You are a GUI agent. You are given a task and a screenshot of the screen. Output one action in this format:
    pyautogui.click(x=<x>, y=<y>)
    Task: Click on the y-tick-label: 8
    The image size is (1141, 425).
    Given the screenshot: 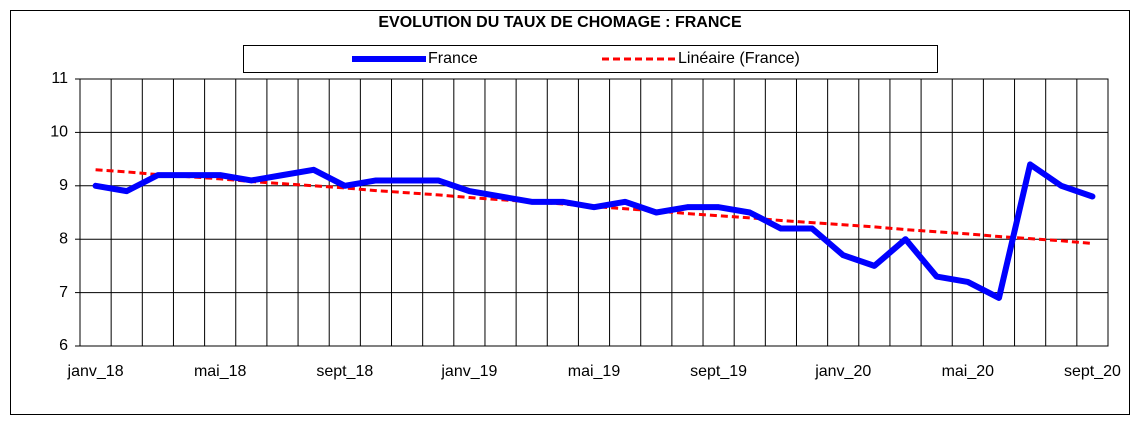 What is the action you would take?
    pyautogui.click(x=63, y=238)
    